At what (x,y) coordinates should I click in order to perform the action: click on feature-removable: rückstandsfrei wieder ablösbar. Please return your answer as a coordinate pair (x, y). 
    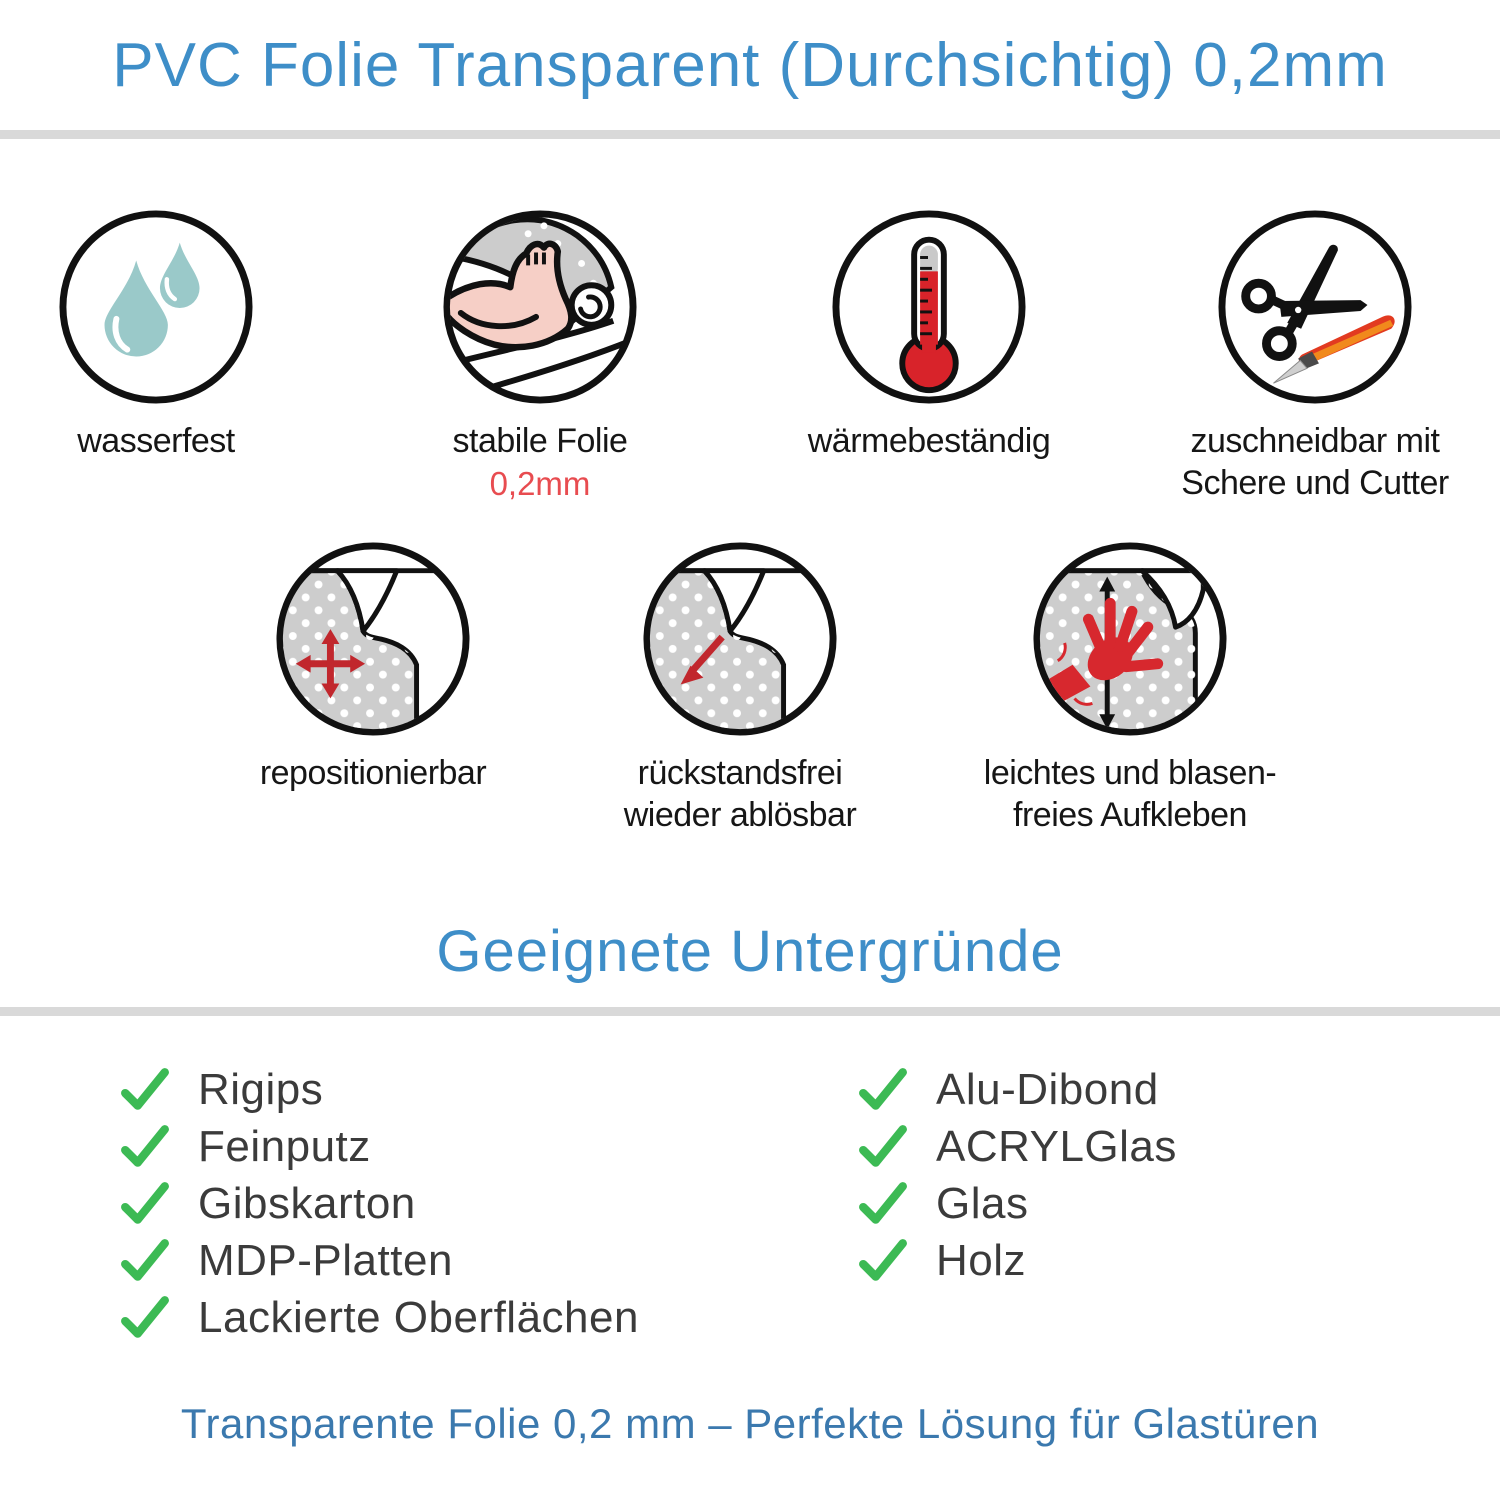
    Looking at the image, I should click on (740, 688).